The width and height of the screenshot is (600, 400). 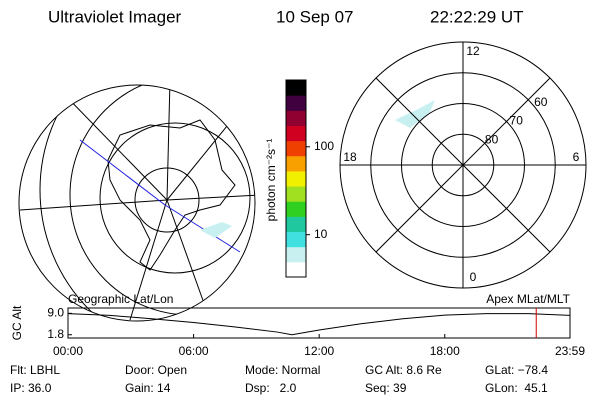 I want to click on y-tick-label: 1.8, so click(x=55, y=334).